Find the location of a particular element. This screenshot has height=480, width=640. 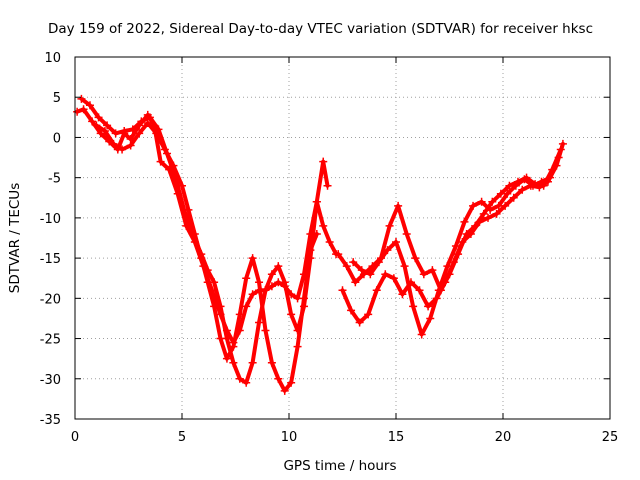

y-tick-label: -30 is located at coordinates (50, 380).